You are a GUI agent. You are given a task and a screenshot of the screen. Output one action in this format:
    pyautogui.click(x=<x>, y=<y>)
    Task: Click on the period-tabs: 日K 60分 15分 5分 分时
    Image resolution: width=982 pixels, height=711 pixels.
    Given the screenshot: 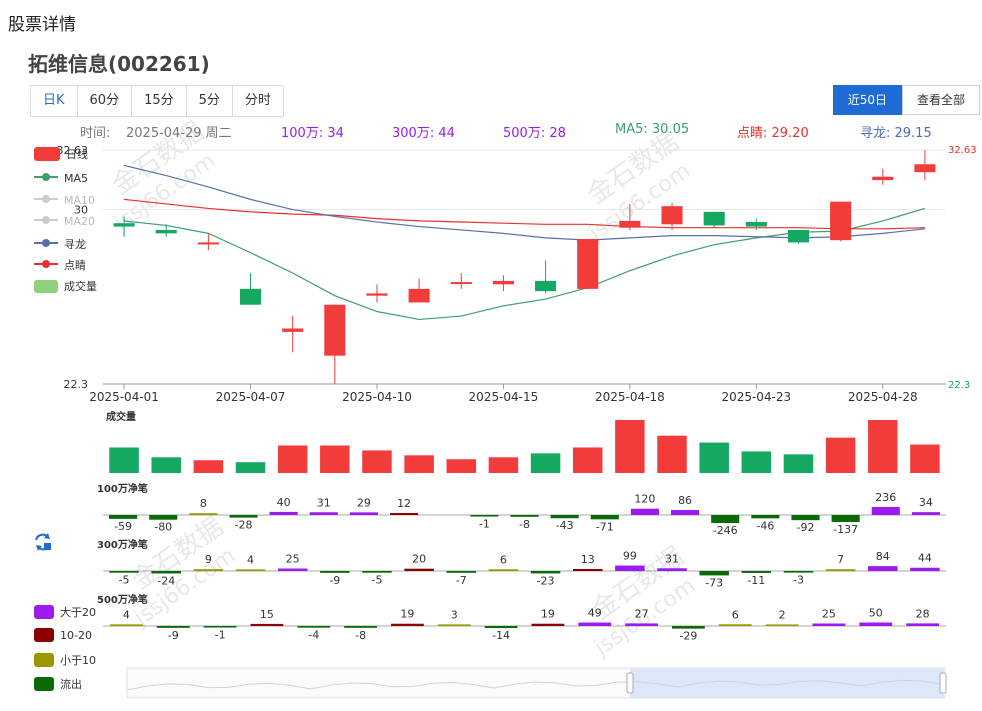 What is the action you would take?
    pyautogui.click(x=157, y=101)
    